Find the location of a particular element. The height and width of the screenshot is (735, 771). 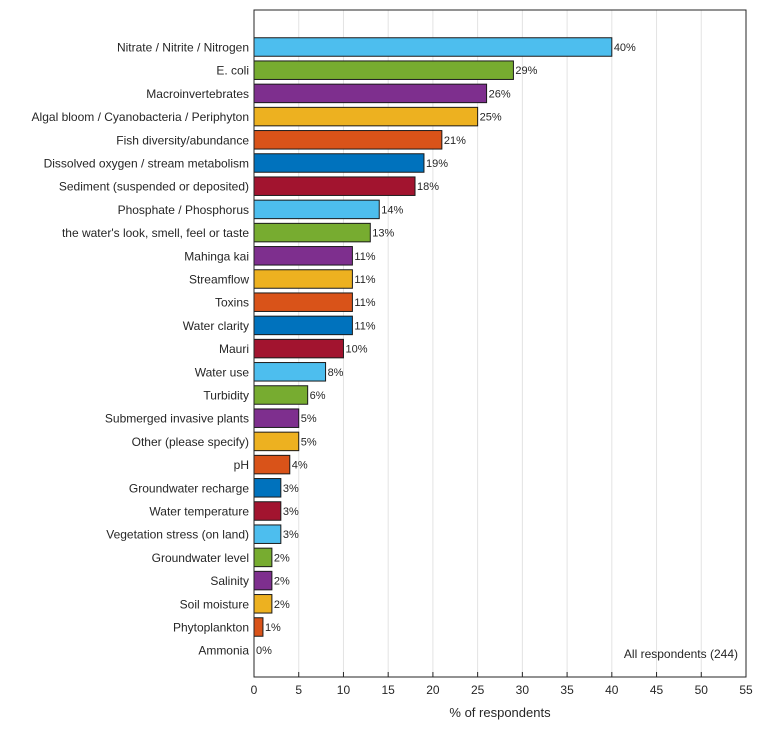

x-tick-label: 50 is located at coordinates (702, 690).